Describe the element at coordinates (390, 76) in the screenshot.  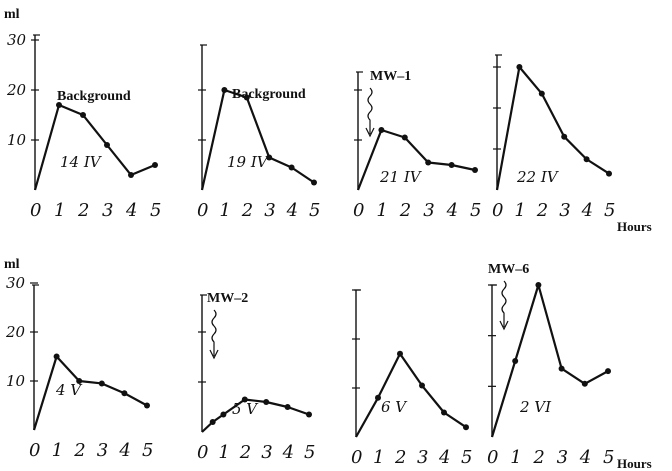
I see `annotation-label: MW–1` at that location.